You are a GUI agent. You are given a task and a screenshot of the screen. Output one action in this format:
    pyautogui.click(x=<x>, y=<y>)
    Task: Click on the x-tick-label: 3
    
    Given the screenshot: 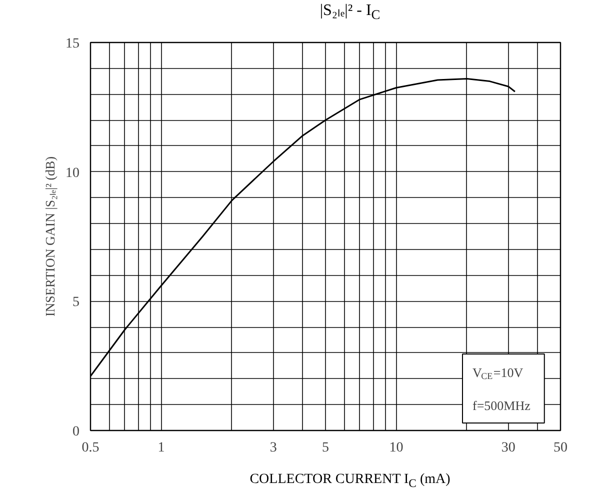 What is the action you would take?
    pyautogui.click(x=273, y=448)
    